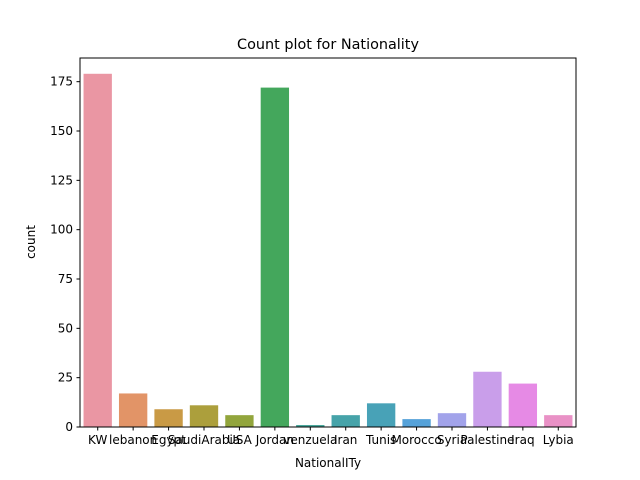 The image size is (640, 480). What do you see at coordinates (133, 410) in the screenshot?
I see `bar-lebanon` at bounding box center [133, 410].